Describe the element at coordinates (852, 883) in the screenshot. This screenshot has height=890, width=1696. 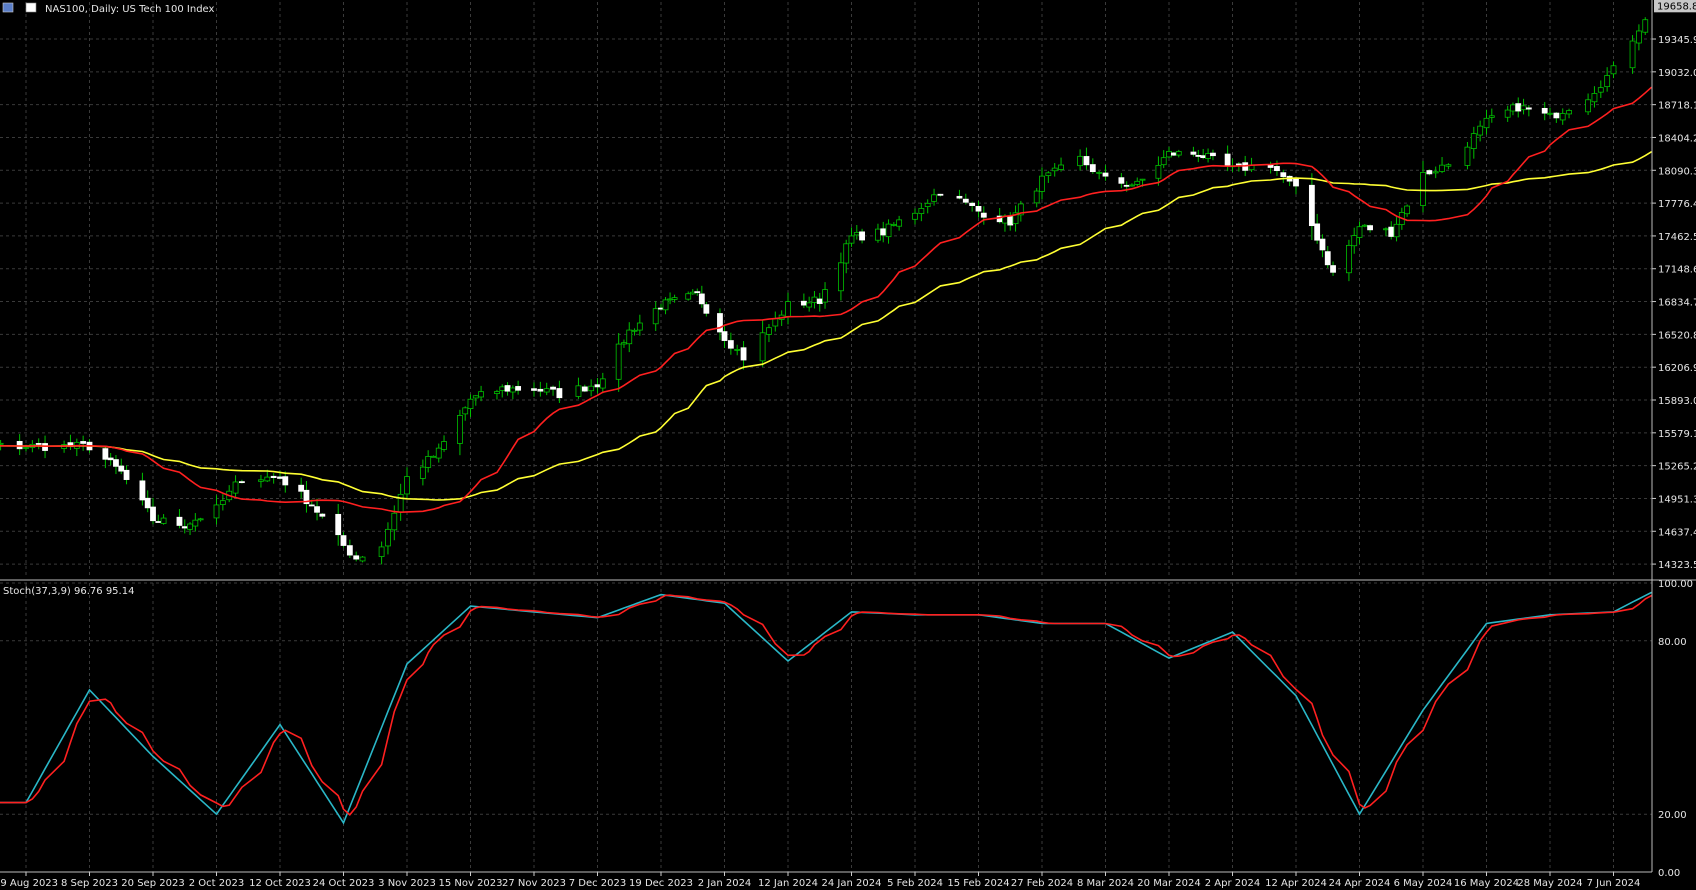
I see `date-tick-label: 24 Jan 2024` at that location.